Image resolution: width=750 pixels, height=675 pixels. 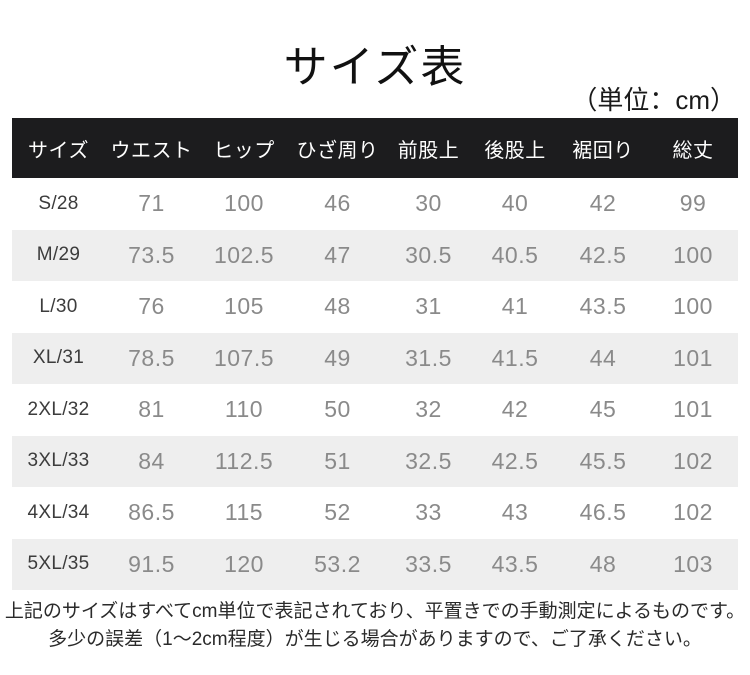 What do you see at coordinates (151, 150) in the screenshot?
I see `column-header: ウエスト` at bounding box center [151, 150].